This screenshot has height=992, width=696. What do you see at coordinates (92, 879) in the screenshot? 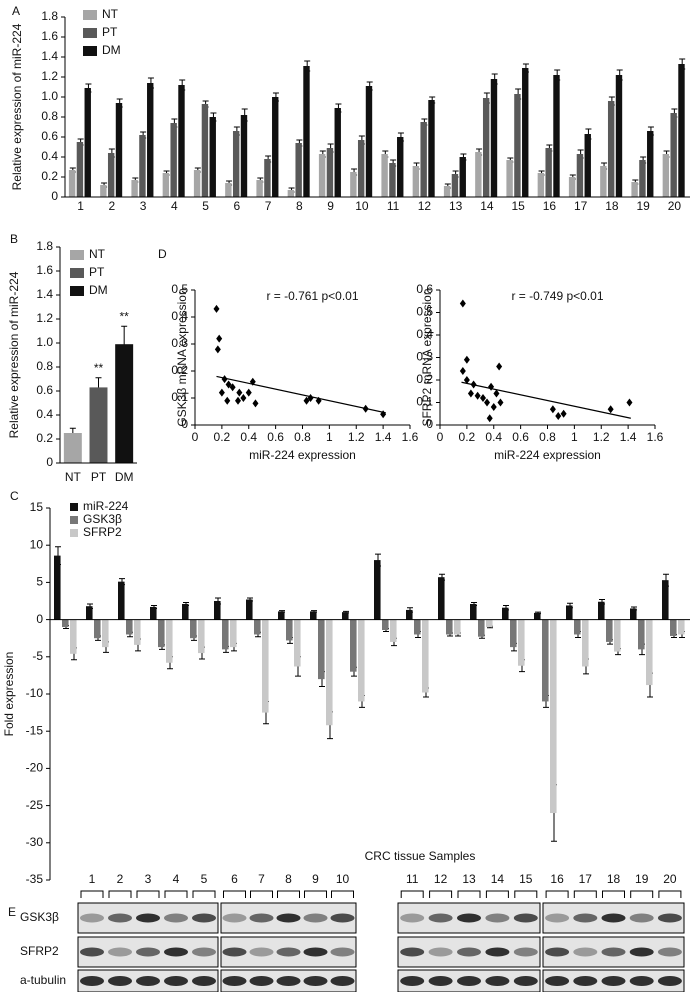
I see `lane-label: 1` at bounding box center [92, 879].